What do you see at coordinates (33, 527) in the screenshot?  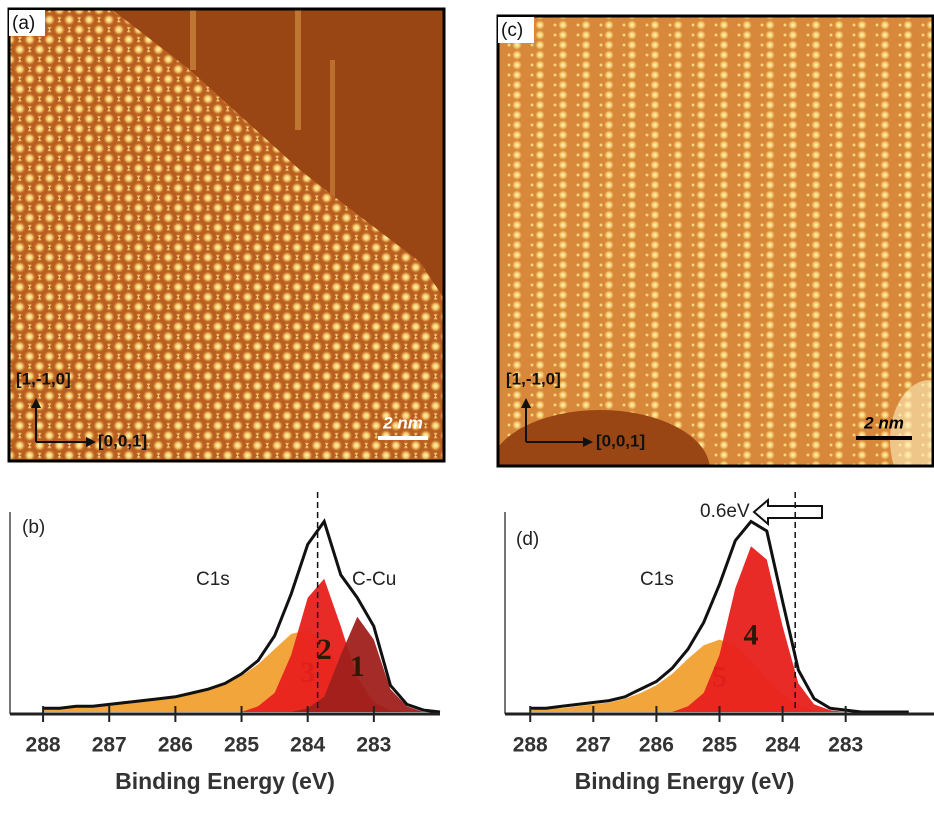 I see `panel-label: (b)` at bounding box center [33, 527].